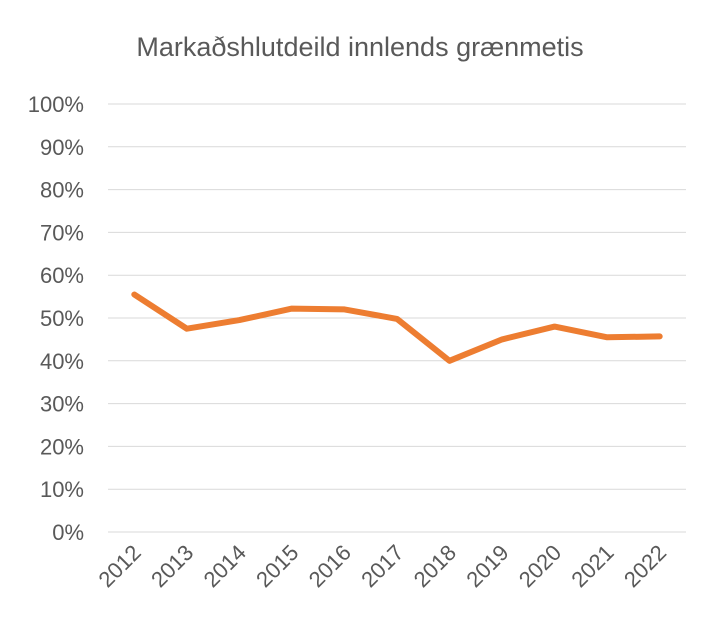  Describe the element at coordinates (62, 147) in the screenshot. I see `y-tick-label: 90%` at that location.